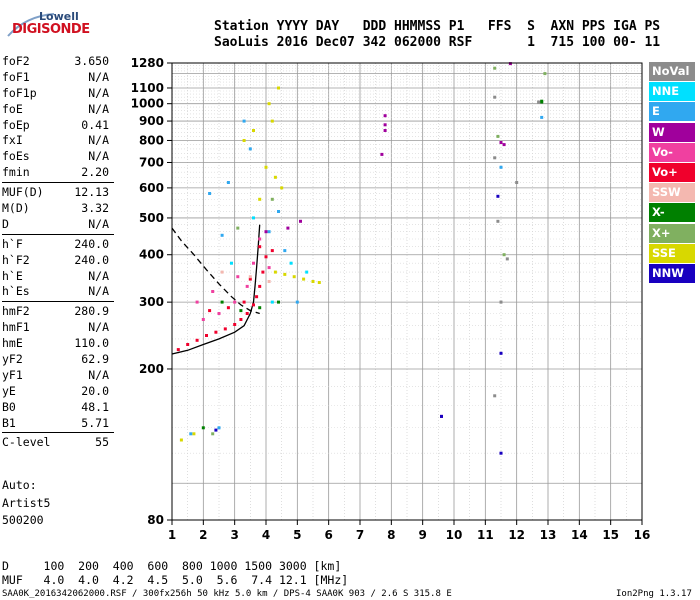 Image resolution: width=700 pixels, height=600 pixels. What do you see at coordinates (9, 422) in the screenshot?
I see `param-name: B1` at bounding box center [9, 422].